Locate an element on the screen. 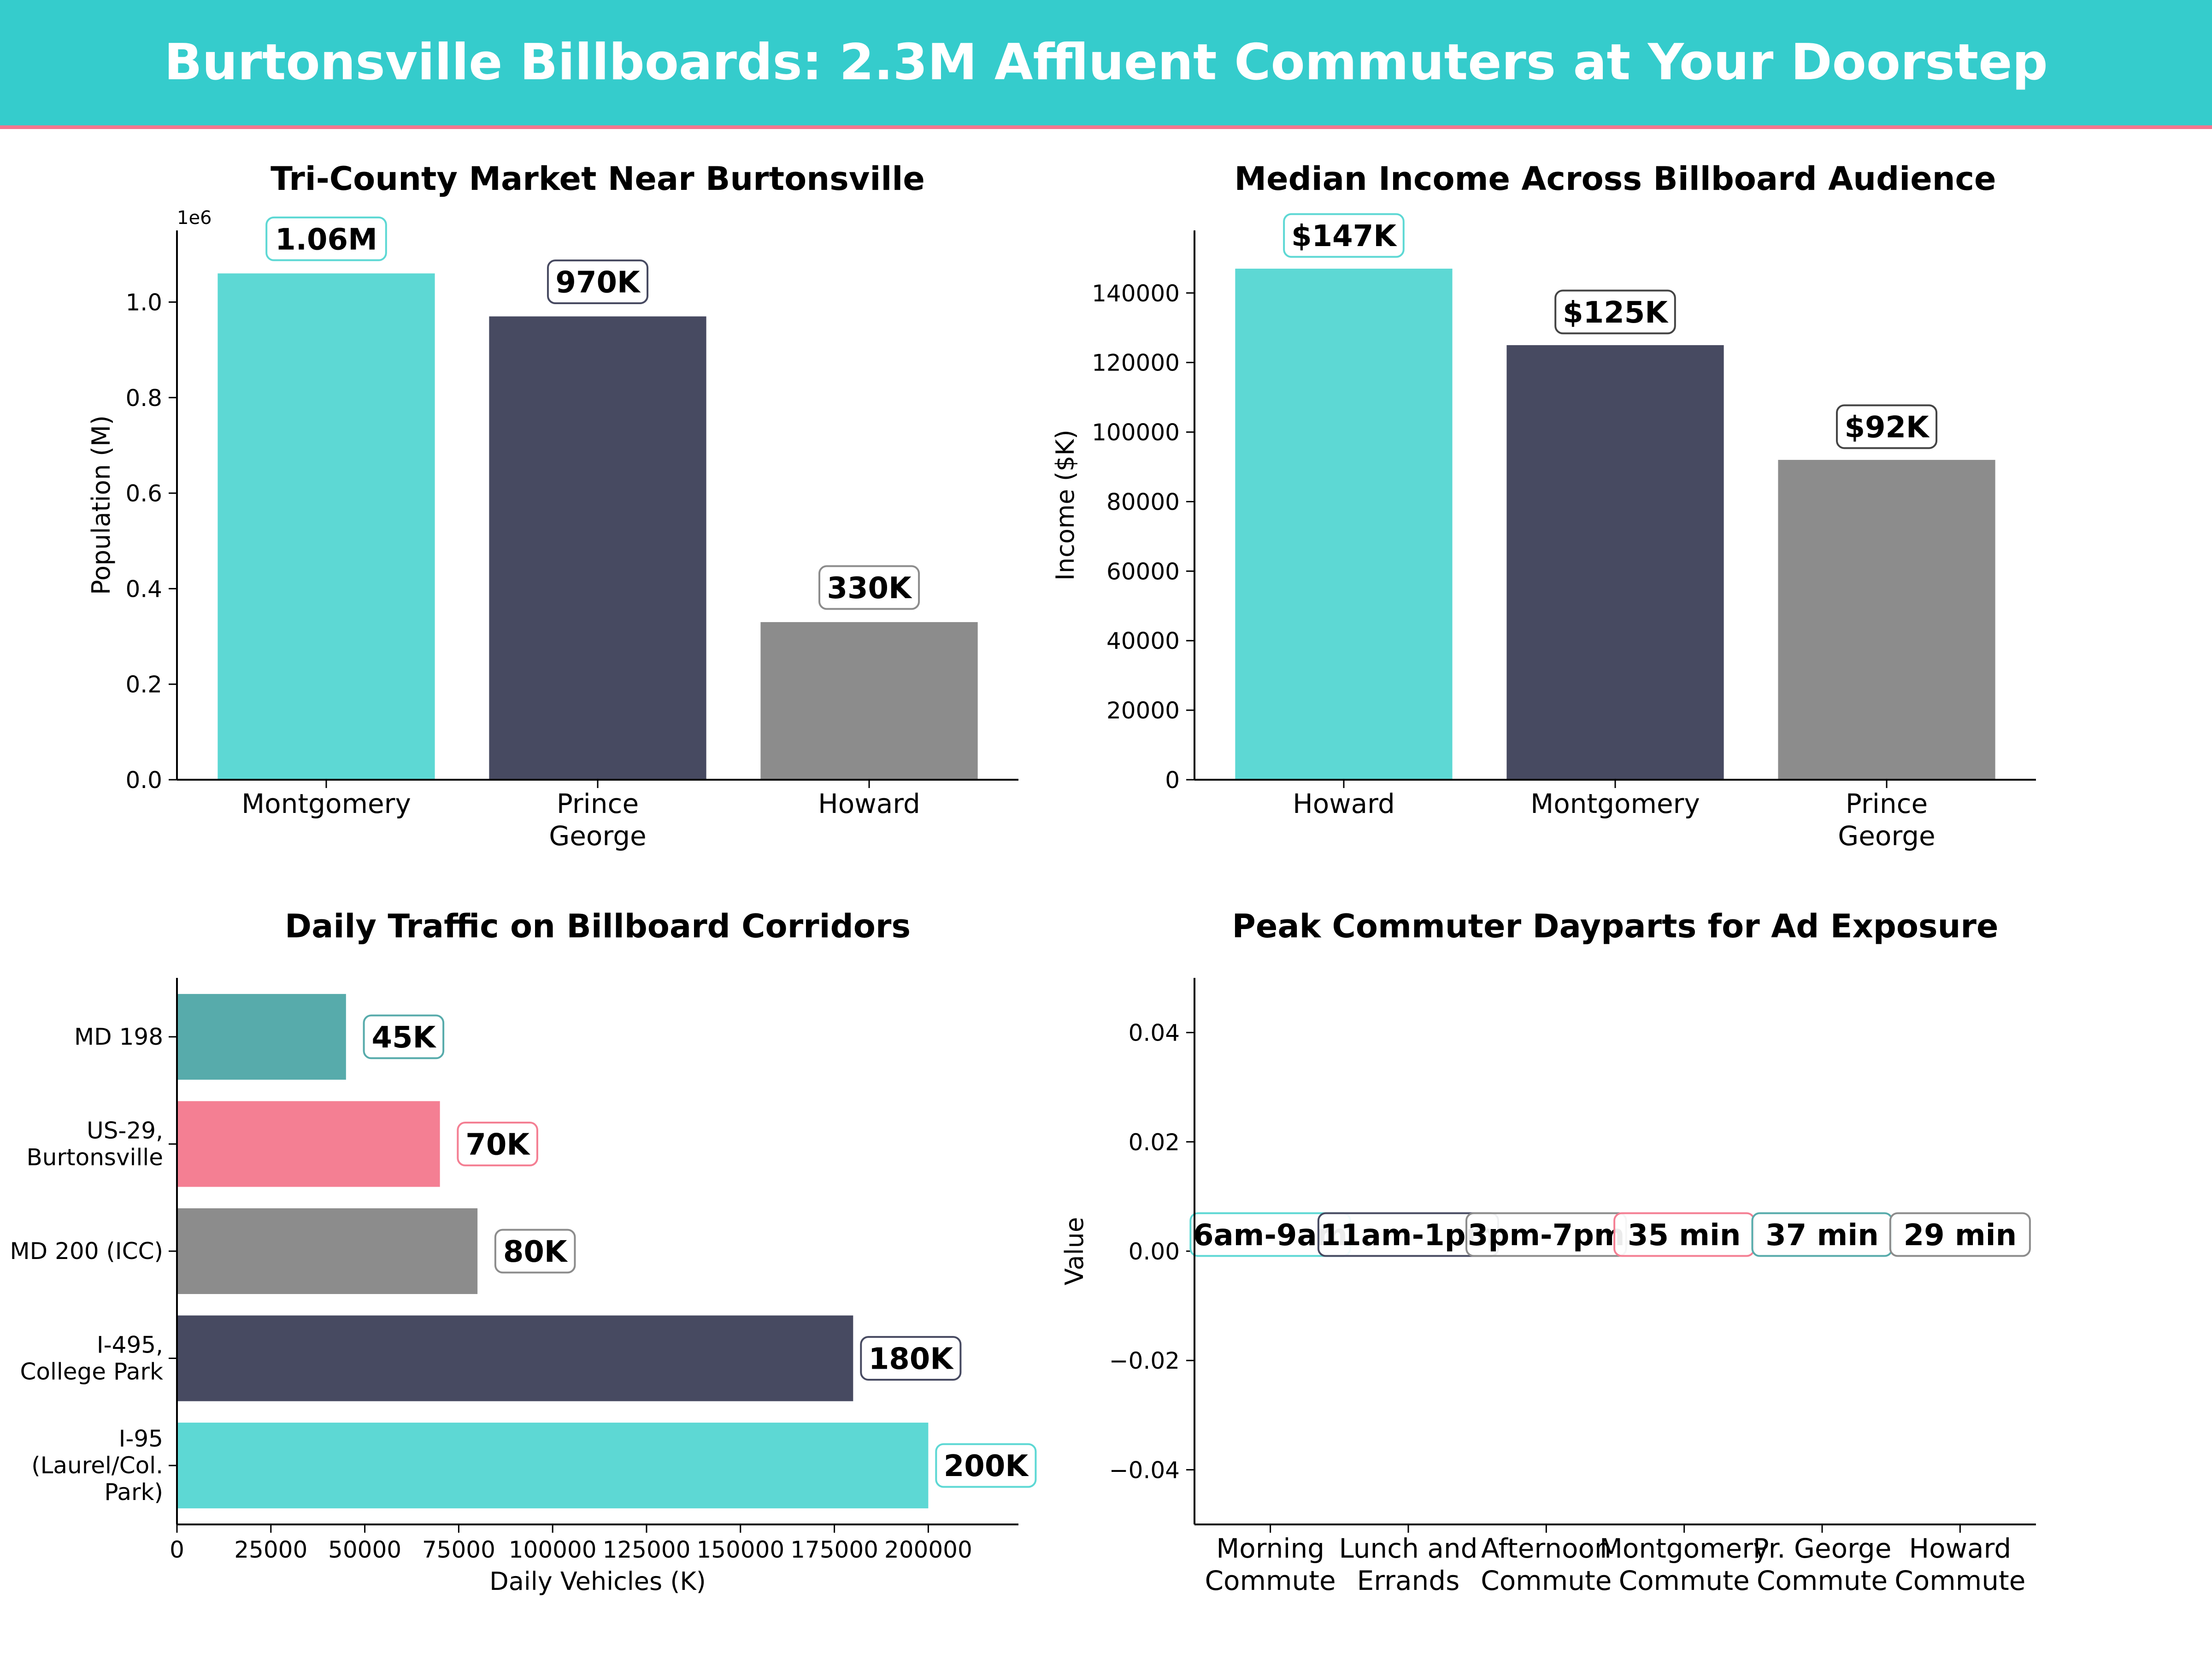 The image size is (2212, 1659). data-label-group: 1.06M is located at coordinates (326, 238).